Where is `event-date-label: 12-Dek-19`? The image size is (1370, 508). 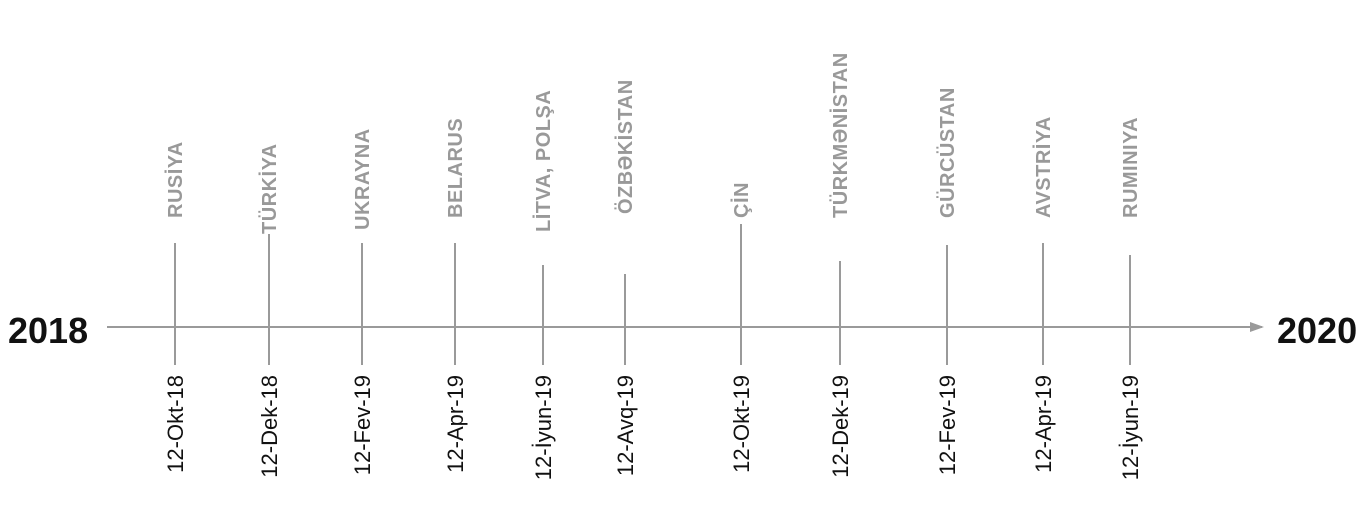 event-date-label: 12-Dek-19 is located at coordinates (840, 426).